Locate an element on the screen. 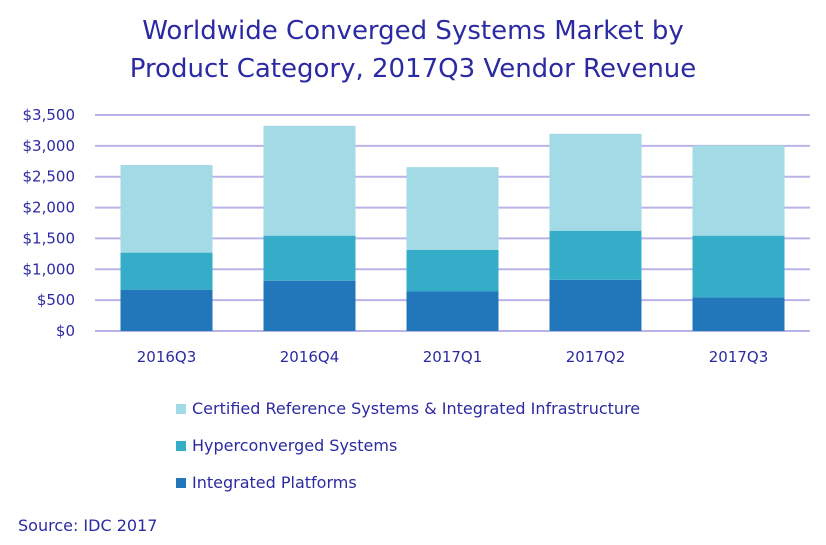 Image resolution: width=826 pixels, height=545 pixels. y-tick-label: $3,000 is located at coordinates (49, 146).